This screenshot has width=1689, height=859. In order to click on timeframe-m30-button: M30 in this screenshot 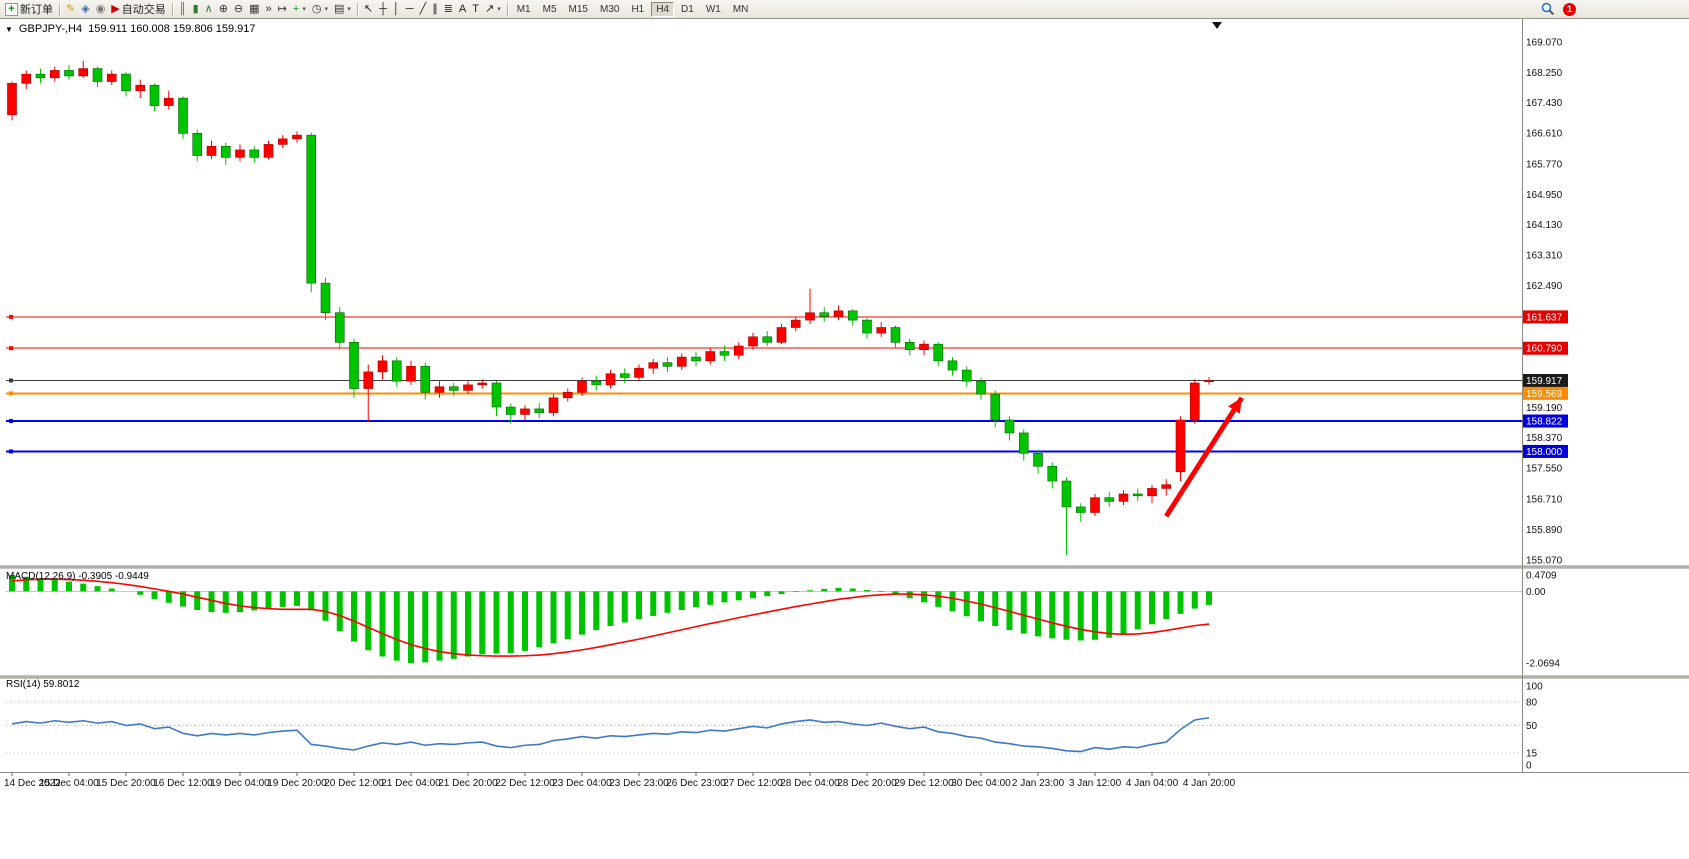, I will do `click(609, 9)`.